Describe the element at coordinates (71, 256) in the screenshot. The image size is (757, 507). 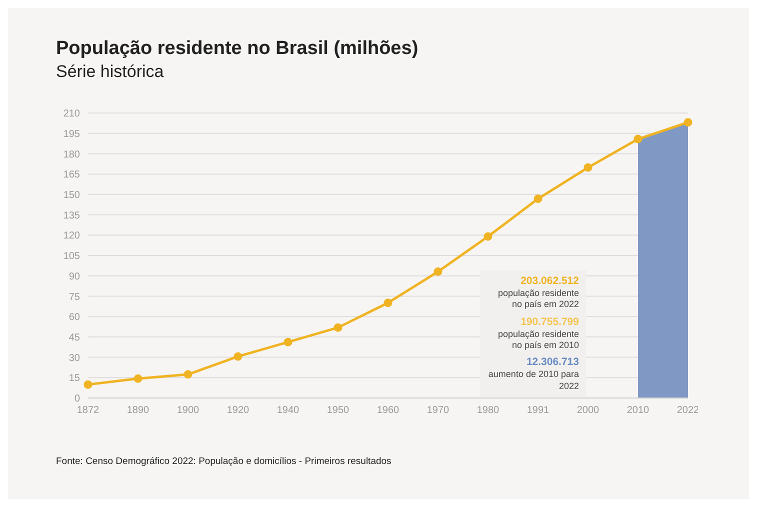
I see `y-tick-label: 105` at that location.